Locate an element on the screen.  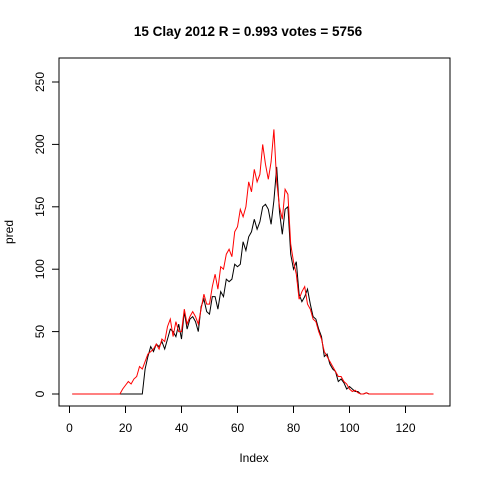
x-tick-label: 100 is located at coordinates (349, 428).